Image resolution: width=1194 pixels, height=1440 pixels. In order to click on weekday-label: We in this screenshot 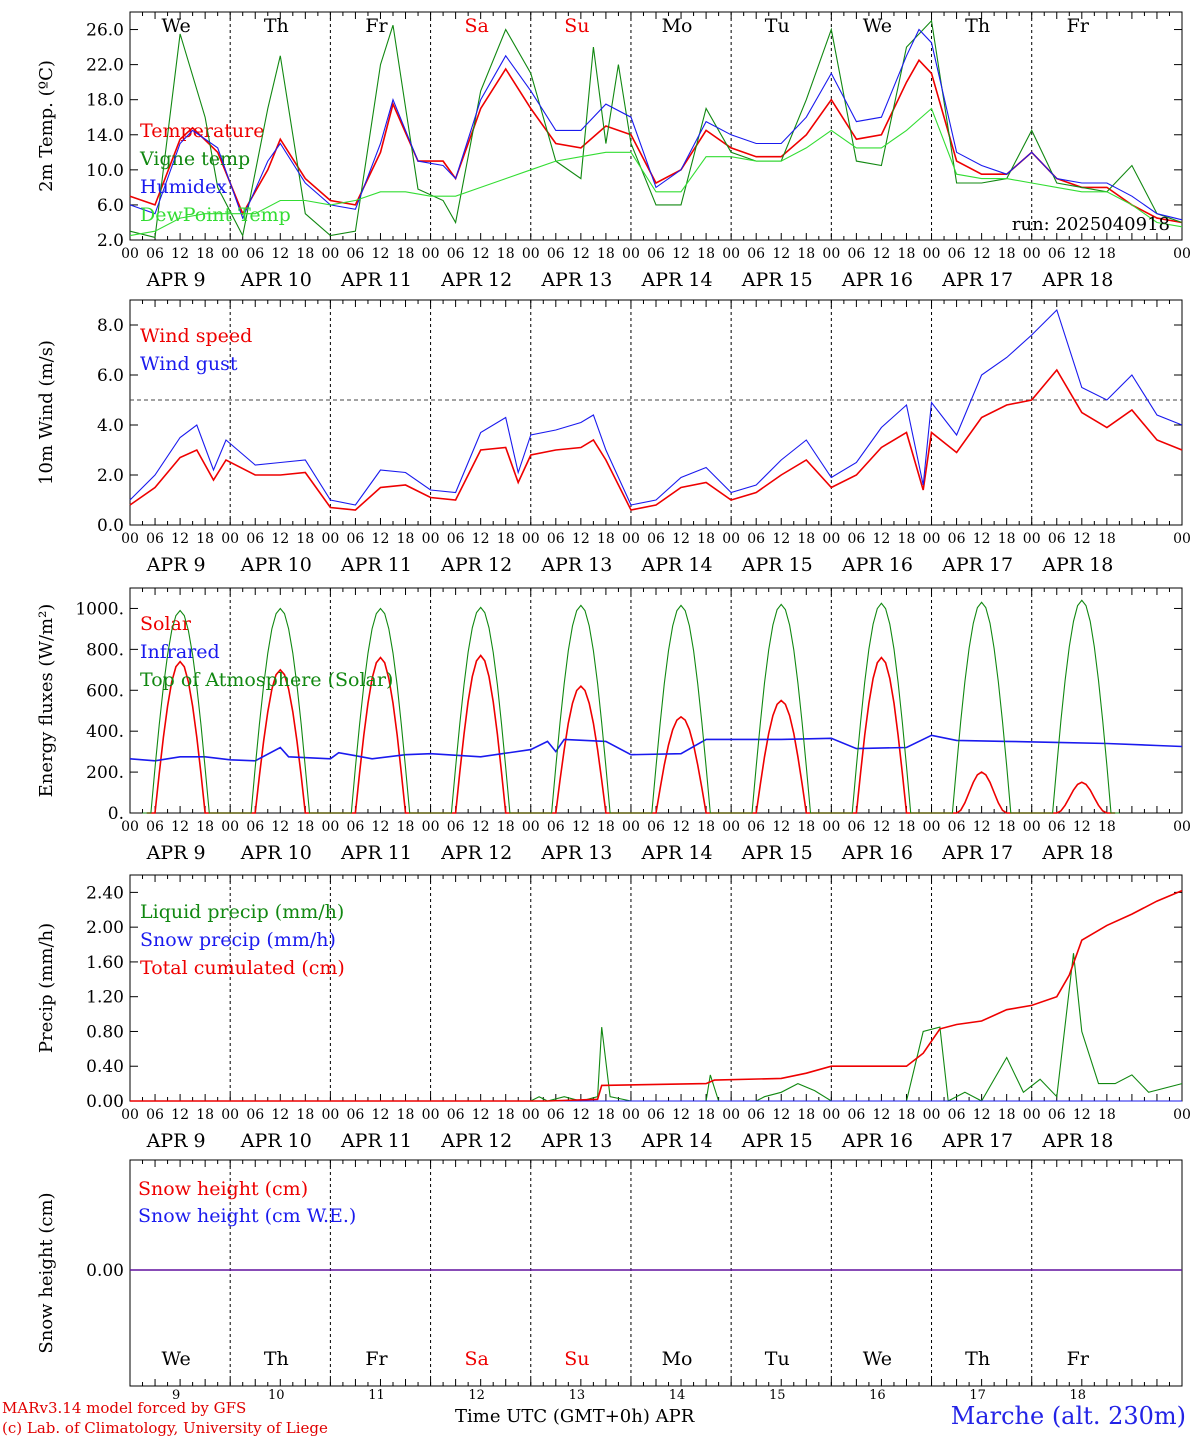, I will do `click(877, 1359)`.